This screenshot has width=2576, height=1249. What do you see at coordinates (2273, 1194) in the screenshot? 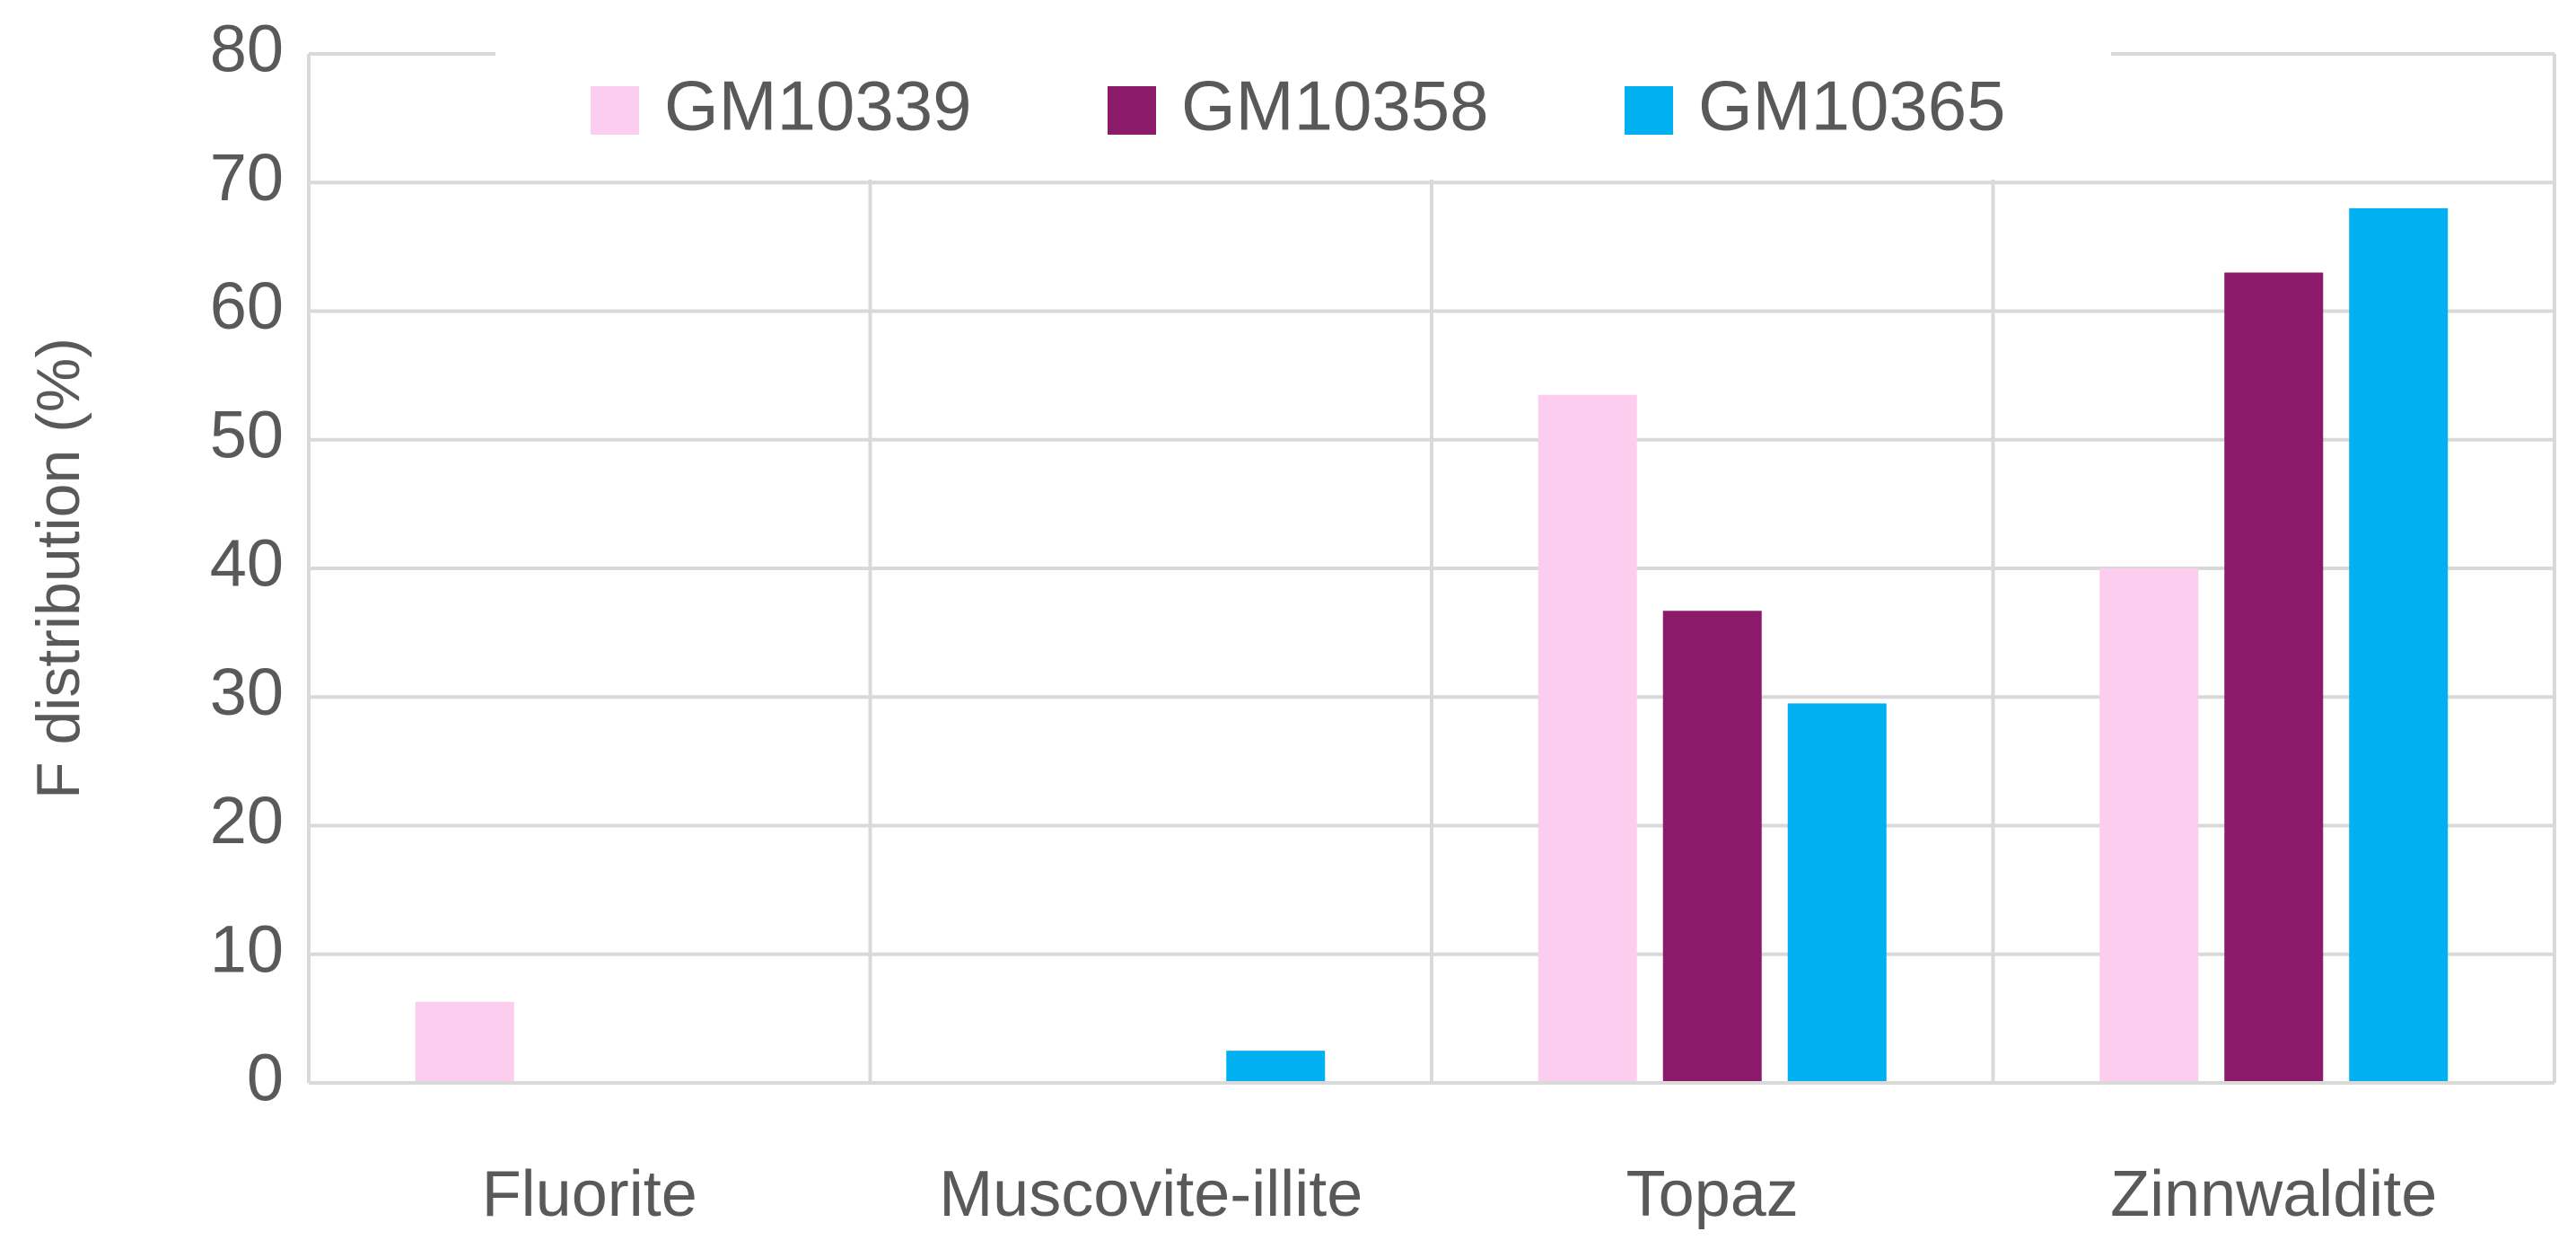
I see `x-tick-label: Zinnwaldite` at bounding box center [2273, 1194].